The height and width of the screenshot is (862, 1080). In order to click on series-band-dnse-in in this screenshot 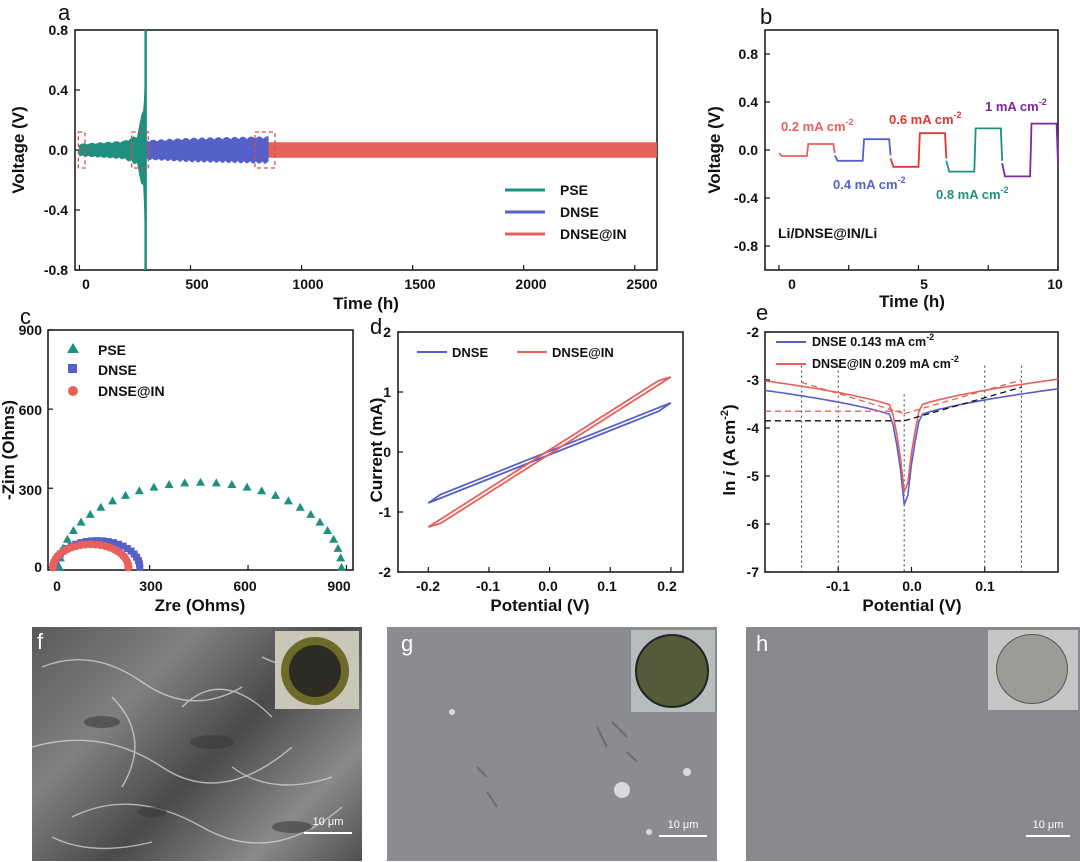, I will do `click(462, 150)`.